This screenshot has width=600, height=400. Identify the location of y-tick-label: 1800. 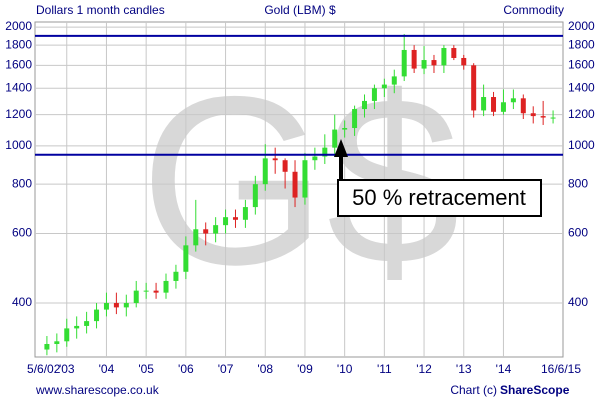
(18, 44).